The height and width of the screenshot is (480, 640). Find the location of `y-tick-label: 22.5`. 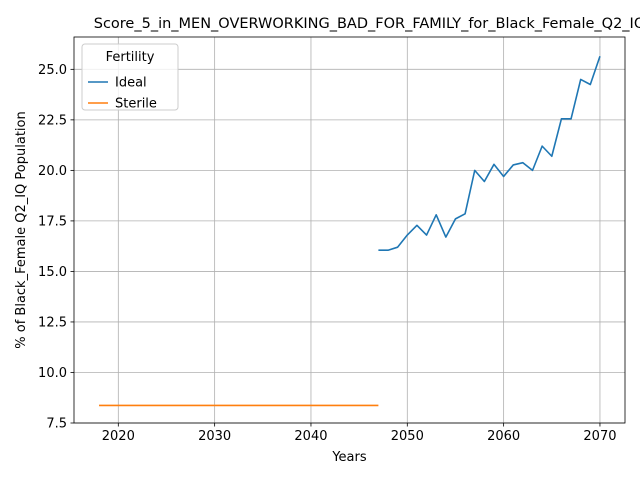

y-tick-label: 22.5 is located at coordinates (52, 120).